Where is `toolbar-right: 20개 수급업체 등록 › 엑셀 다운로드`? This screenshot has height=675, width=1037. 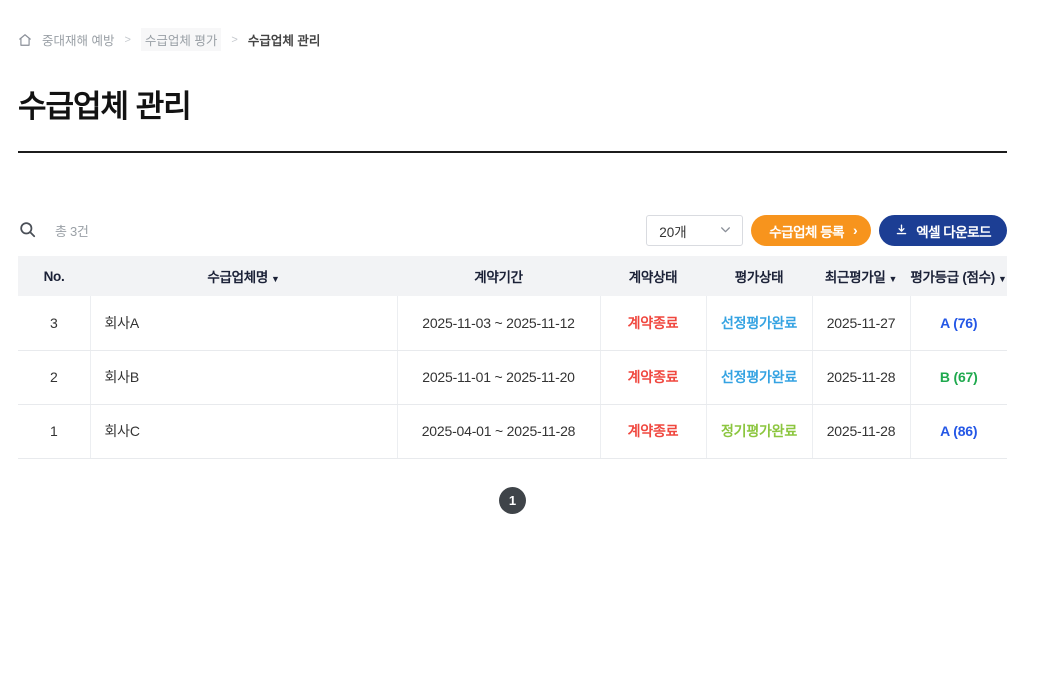 toolbar-right: 20개 수급업체 등록 › 엑셀 다운로드 is located at coordinates (826, 230).